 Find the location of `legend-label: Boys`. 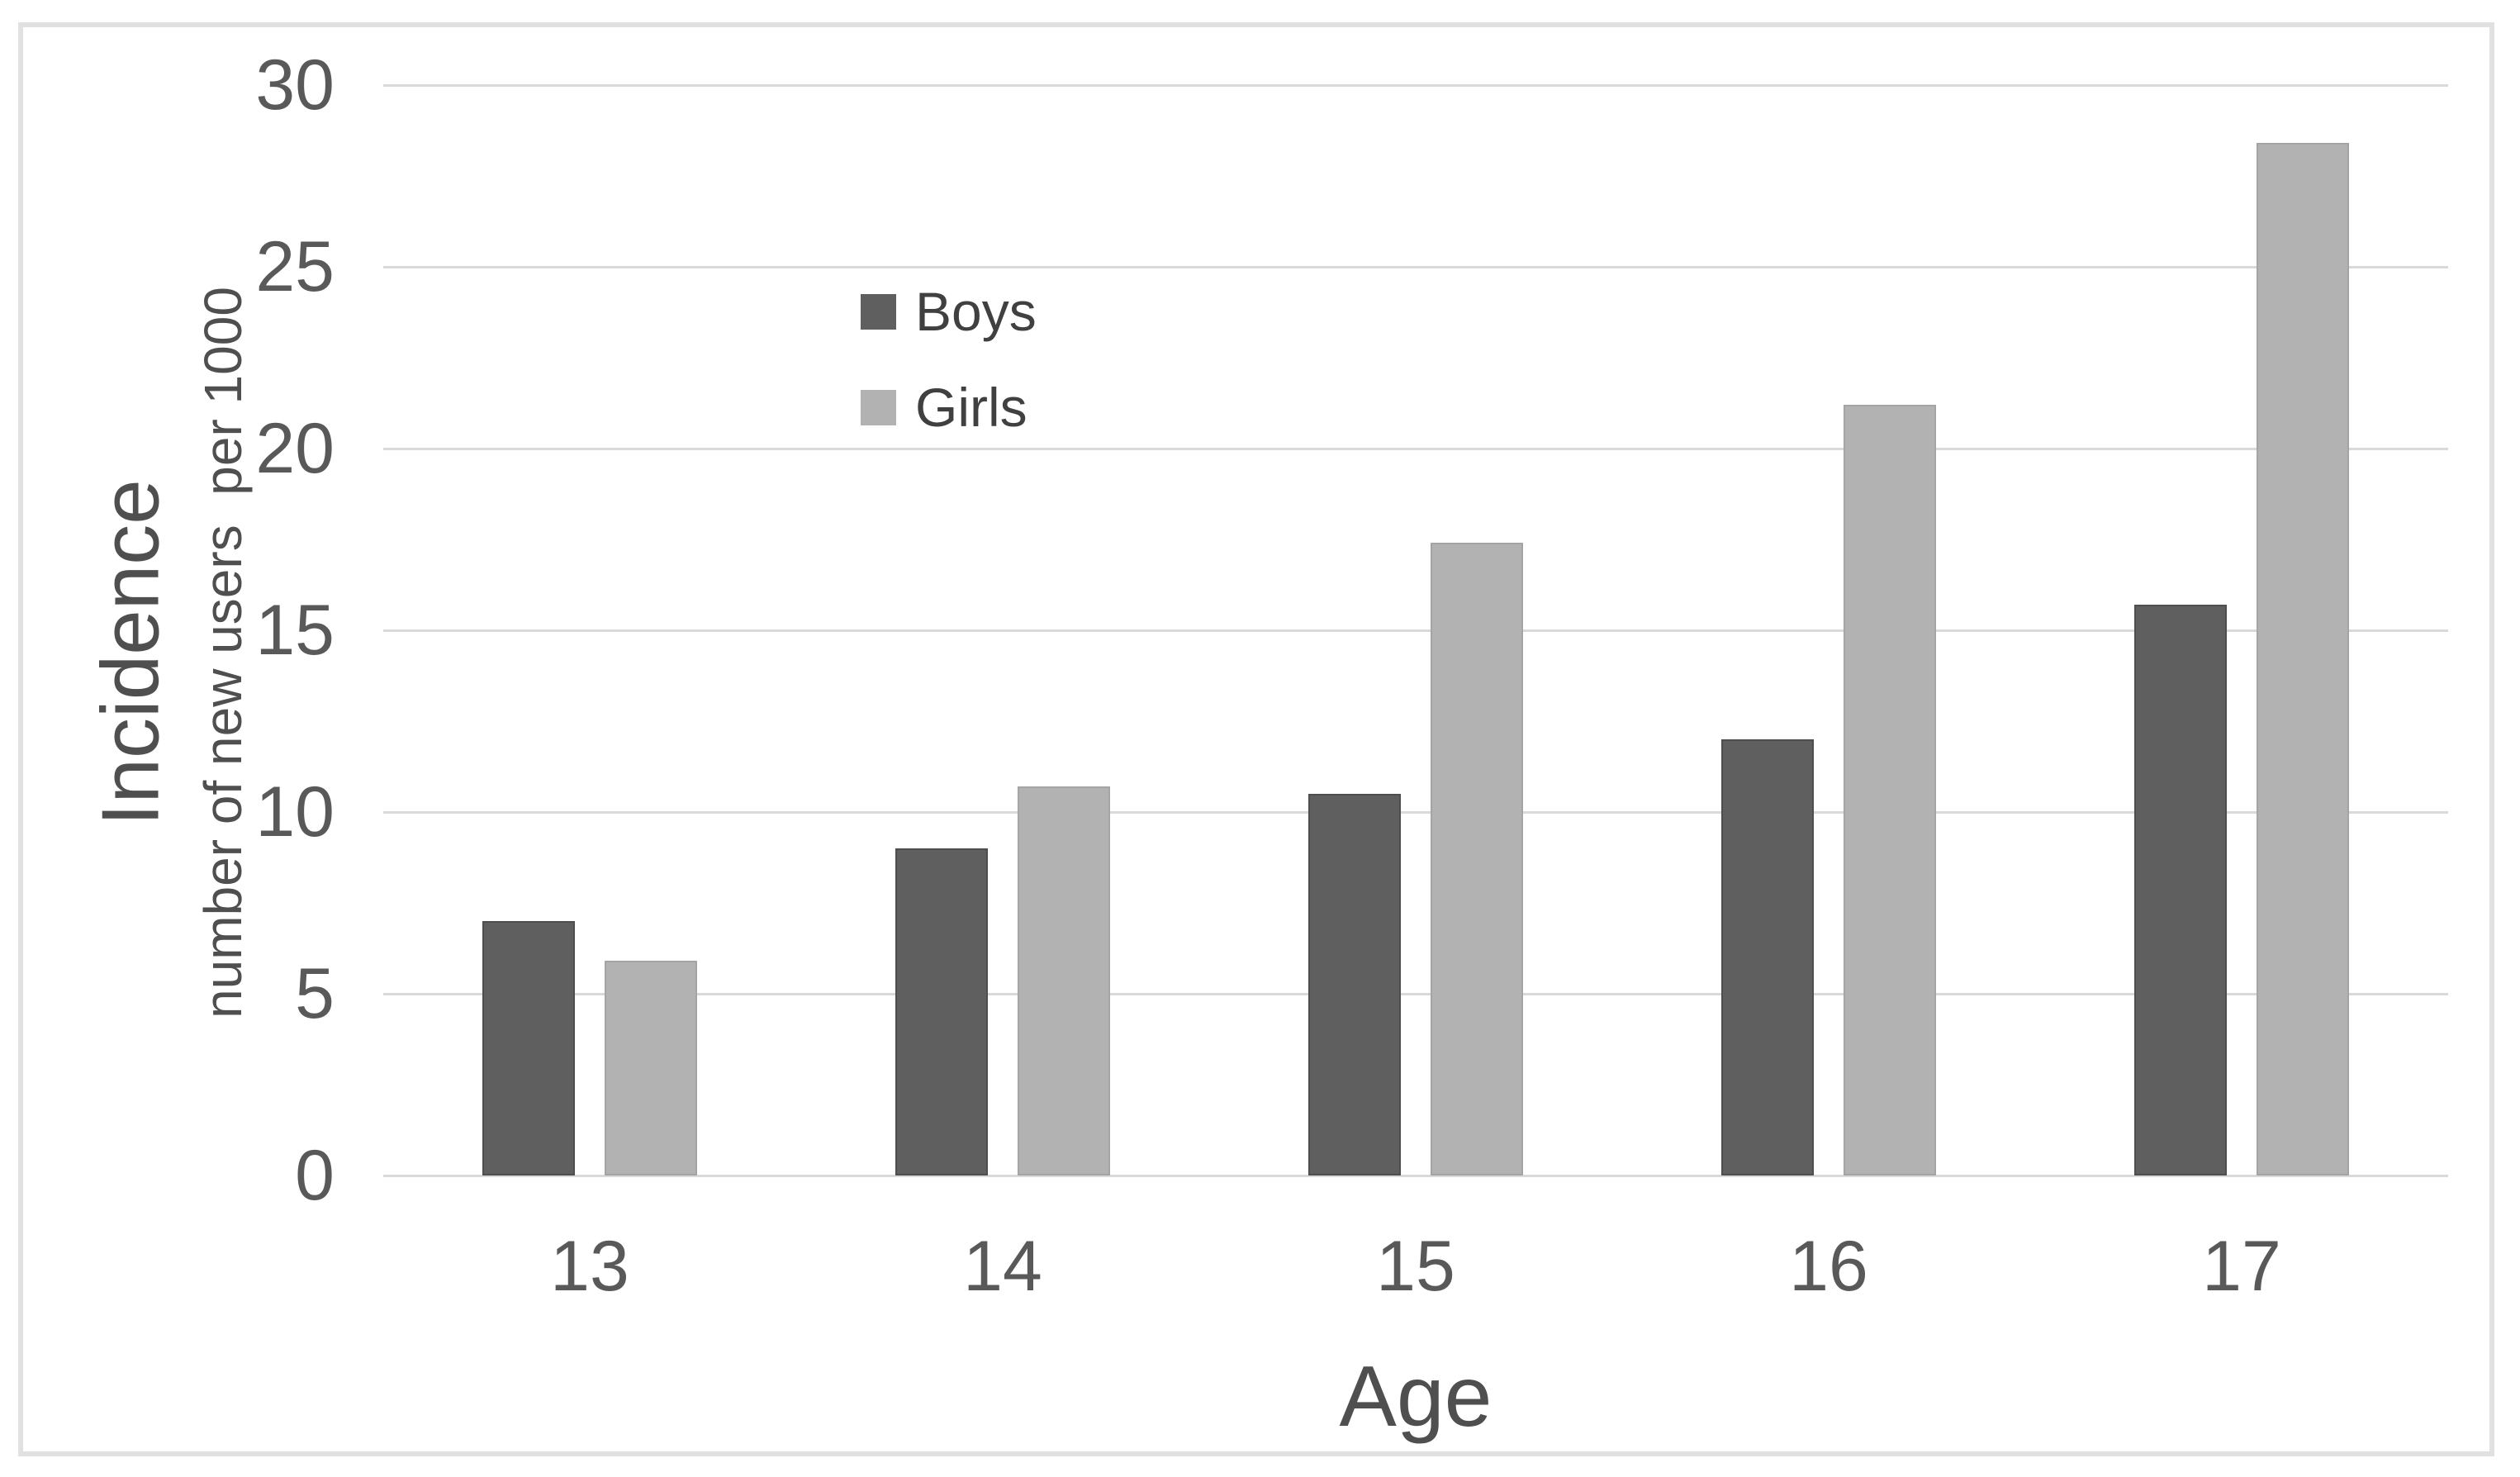

legend-label: Boys is located at coordinates (976, 312).